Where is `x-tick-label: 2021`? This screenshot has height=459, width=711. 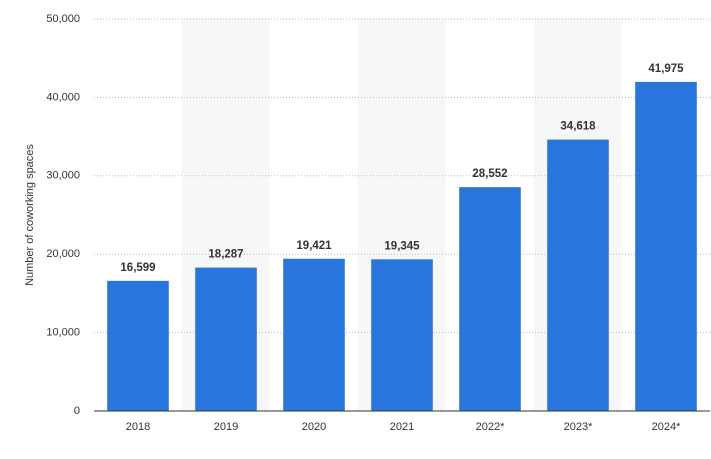
x-tick-label: 2021 is located at coordinates (402, 427).